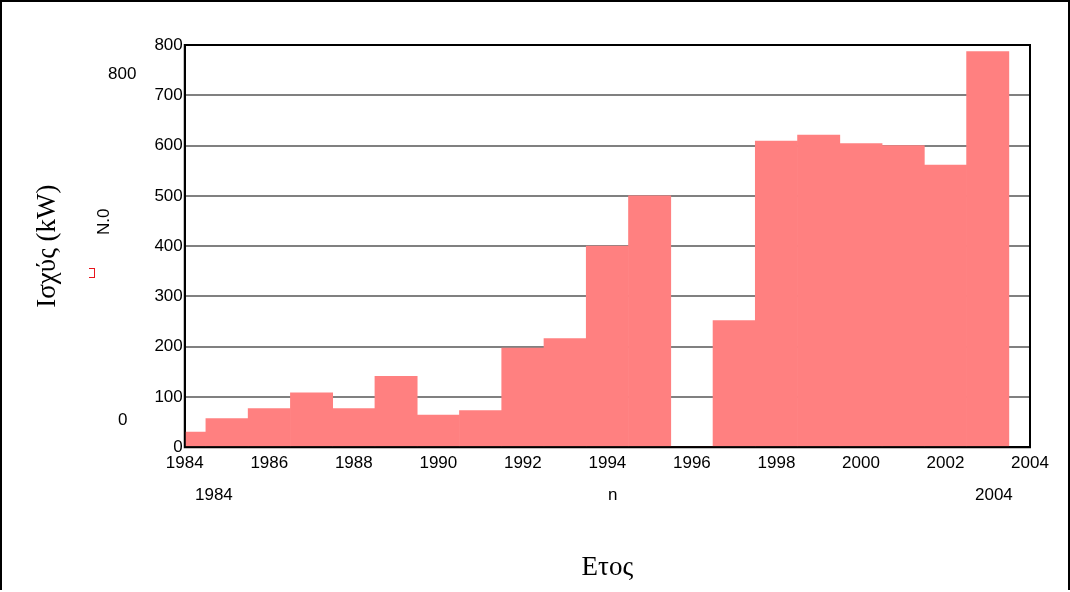 This screenshot has height=592, width=1070. Describe the element at coordinates (168, 145) in the screenshot. I see `y-tick-label: 600` at that location.